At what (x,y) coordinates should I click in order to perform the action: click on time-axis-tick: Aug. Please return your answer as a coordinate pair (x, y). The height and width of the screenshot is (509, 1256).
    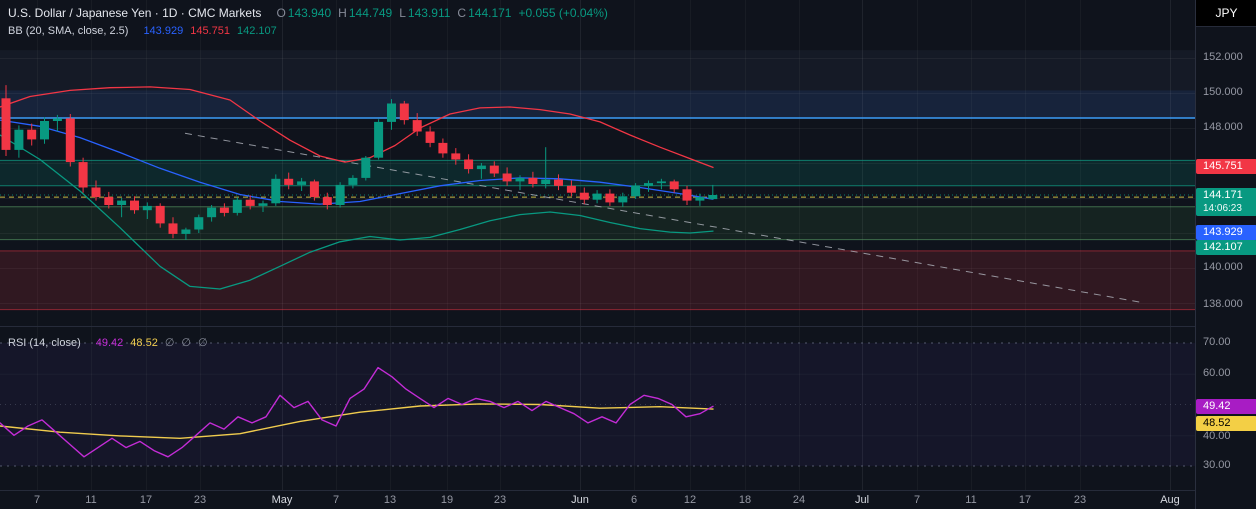
    Looking at the image, I should click on (1170, 500).